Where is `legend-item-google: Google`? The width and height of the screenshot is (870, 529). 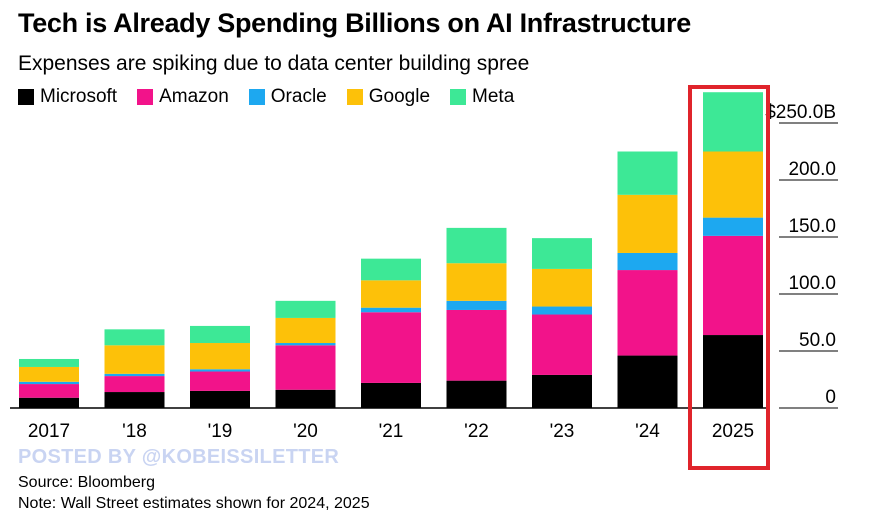
legend-item-google: Google is located at coordinates (388, 97).